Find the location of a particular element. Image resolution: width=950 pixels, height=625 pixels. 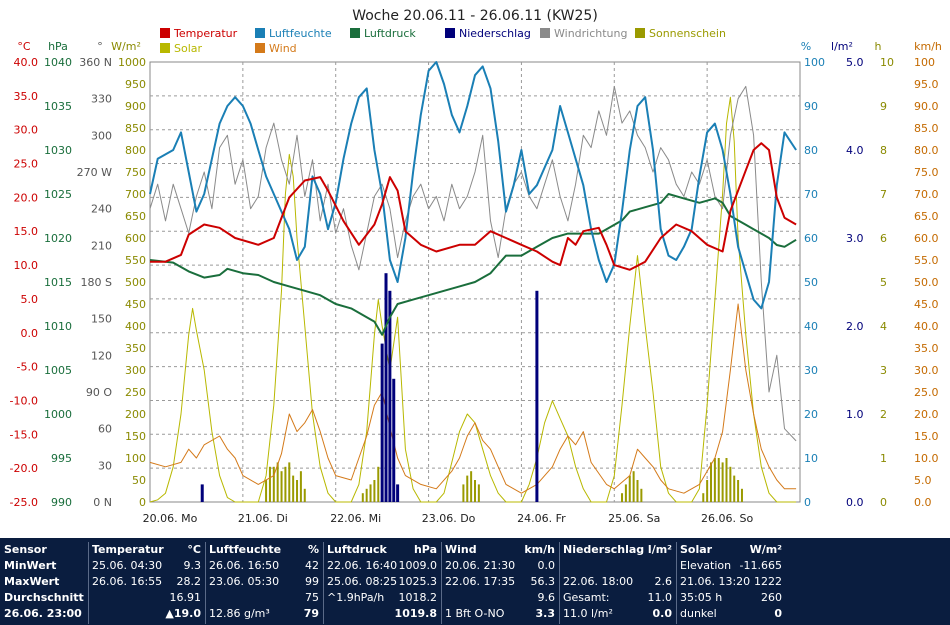

tick-label-humidity: 30 is located at coordinates (811, 370).